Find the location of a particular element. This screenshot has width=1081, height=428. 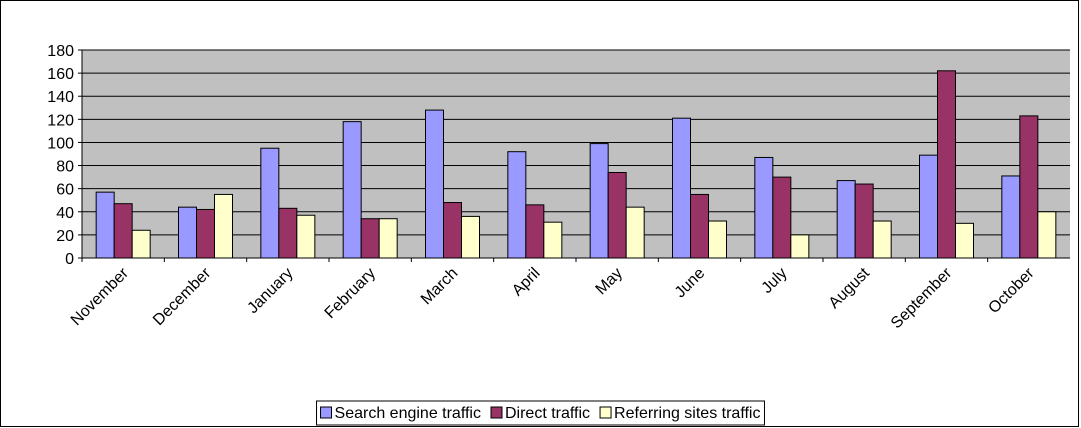

legend-label: Referring sites traffic is located at coordinates (687, 413).